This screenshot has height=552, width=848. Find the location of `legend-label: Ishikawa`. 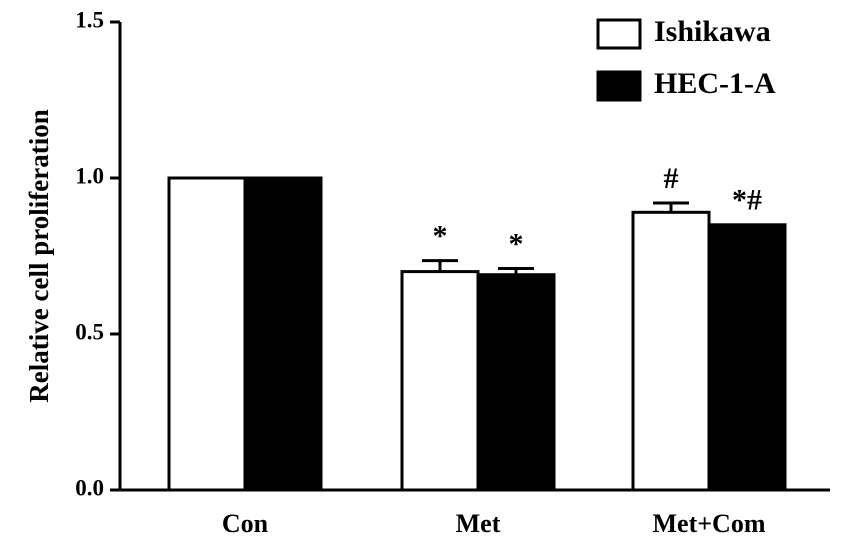

legend-label: Ishikawa is located at coordinates (712, 31).